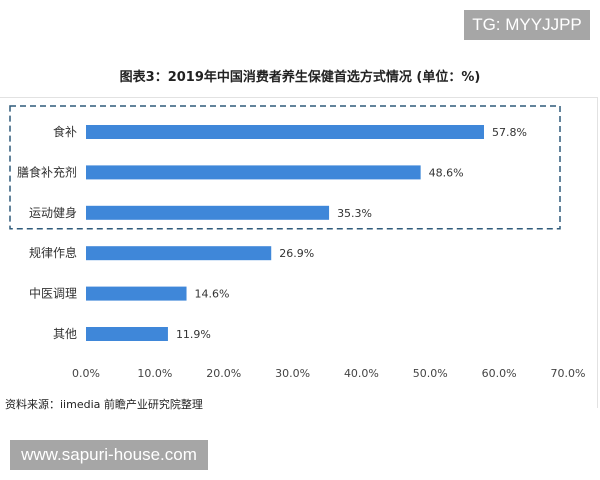 This screenshot has width=600, height=480. Describe the element at coordinates (53, 293) in the screenshot. I see `category-label: 中医调理` at that location.